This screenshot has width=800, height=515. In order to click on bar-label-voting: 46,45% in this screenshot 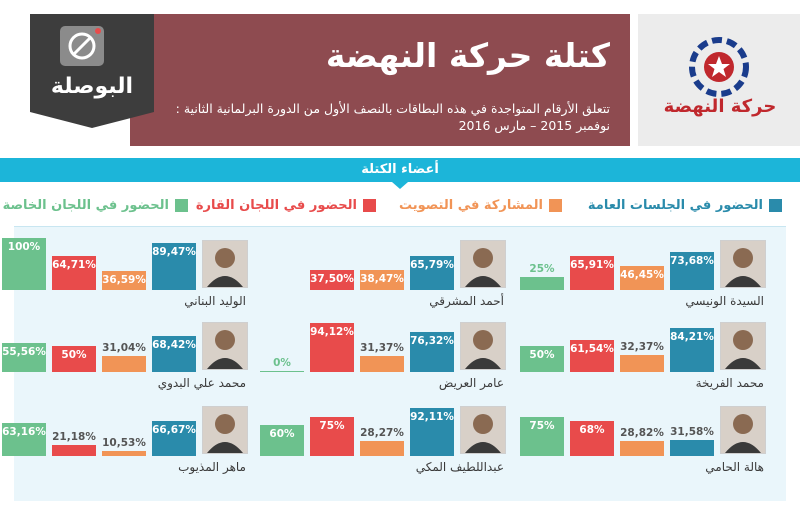, I will do `click(642, 275)`.